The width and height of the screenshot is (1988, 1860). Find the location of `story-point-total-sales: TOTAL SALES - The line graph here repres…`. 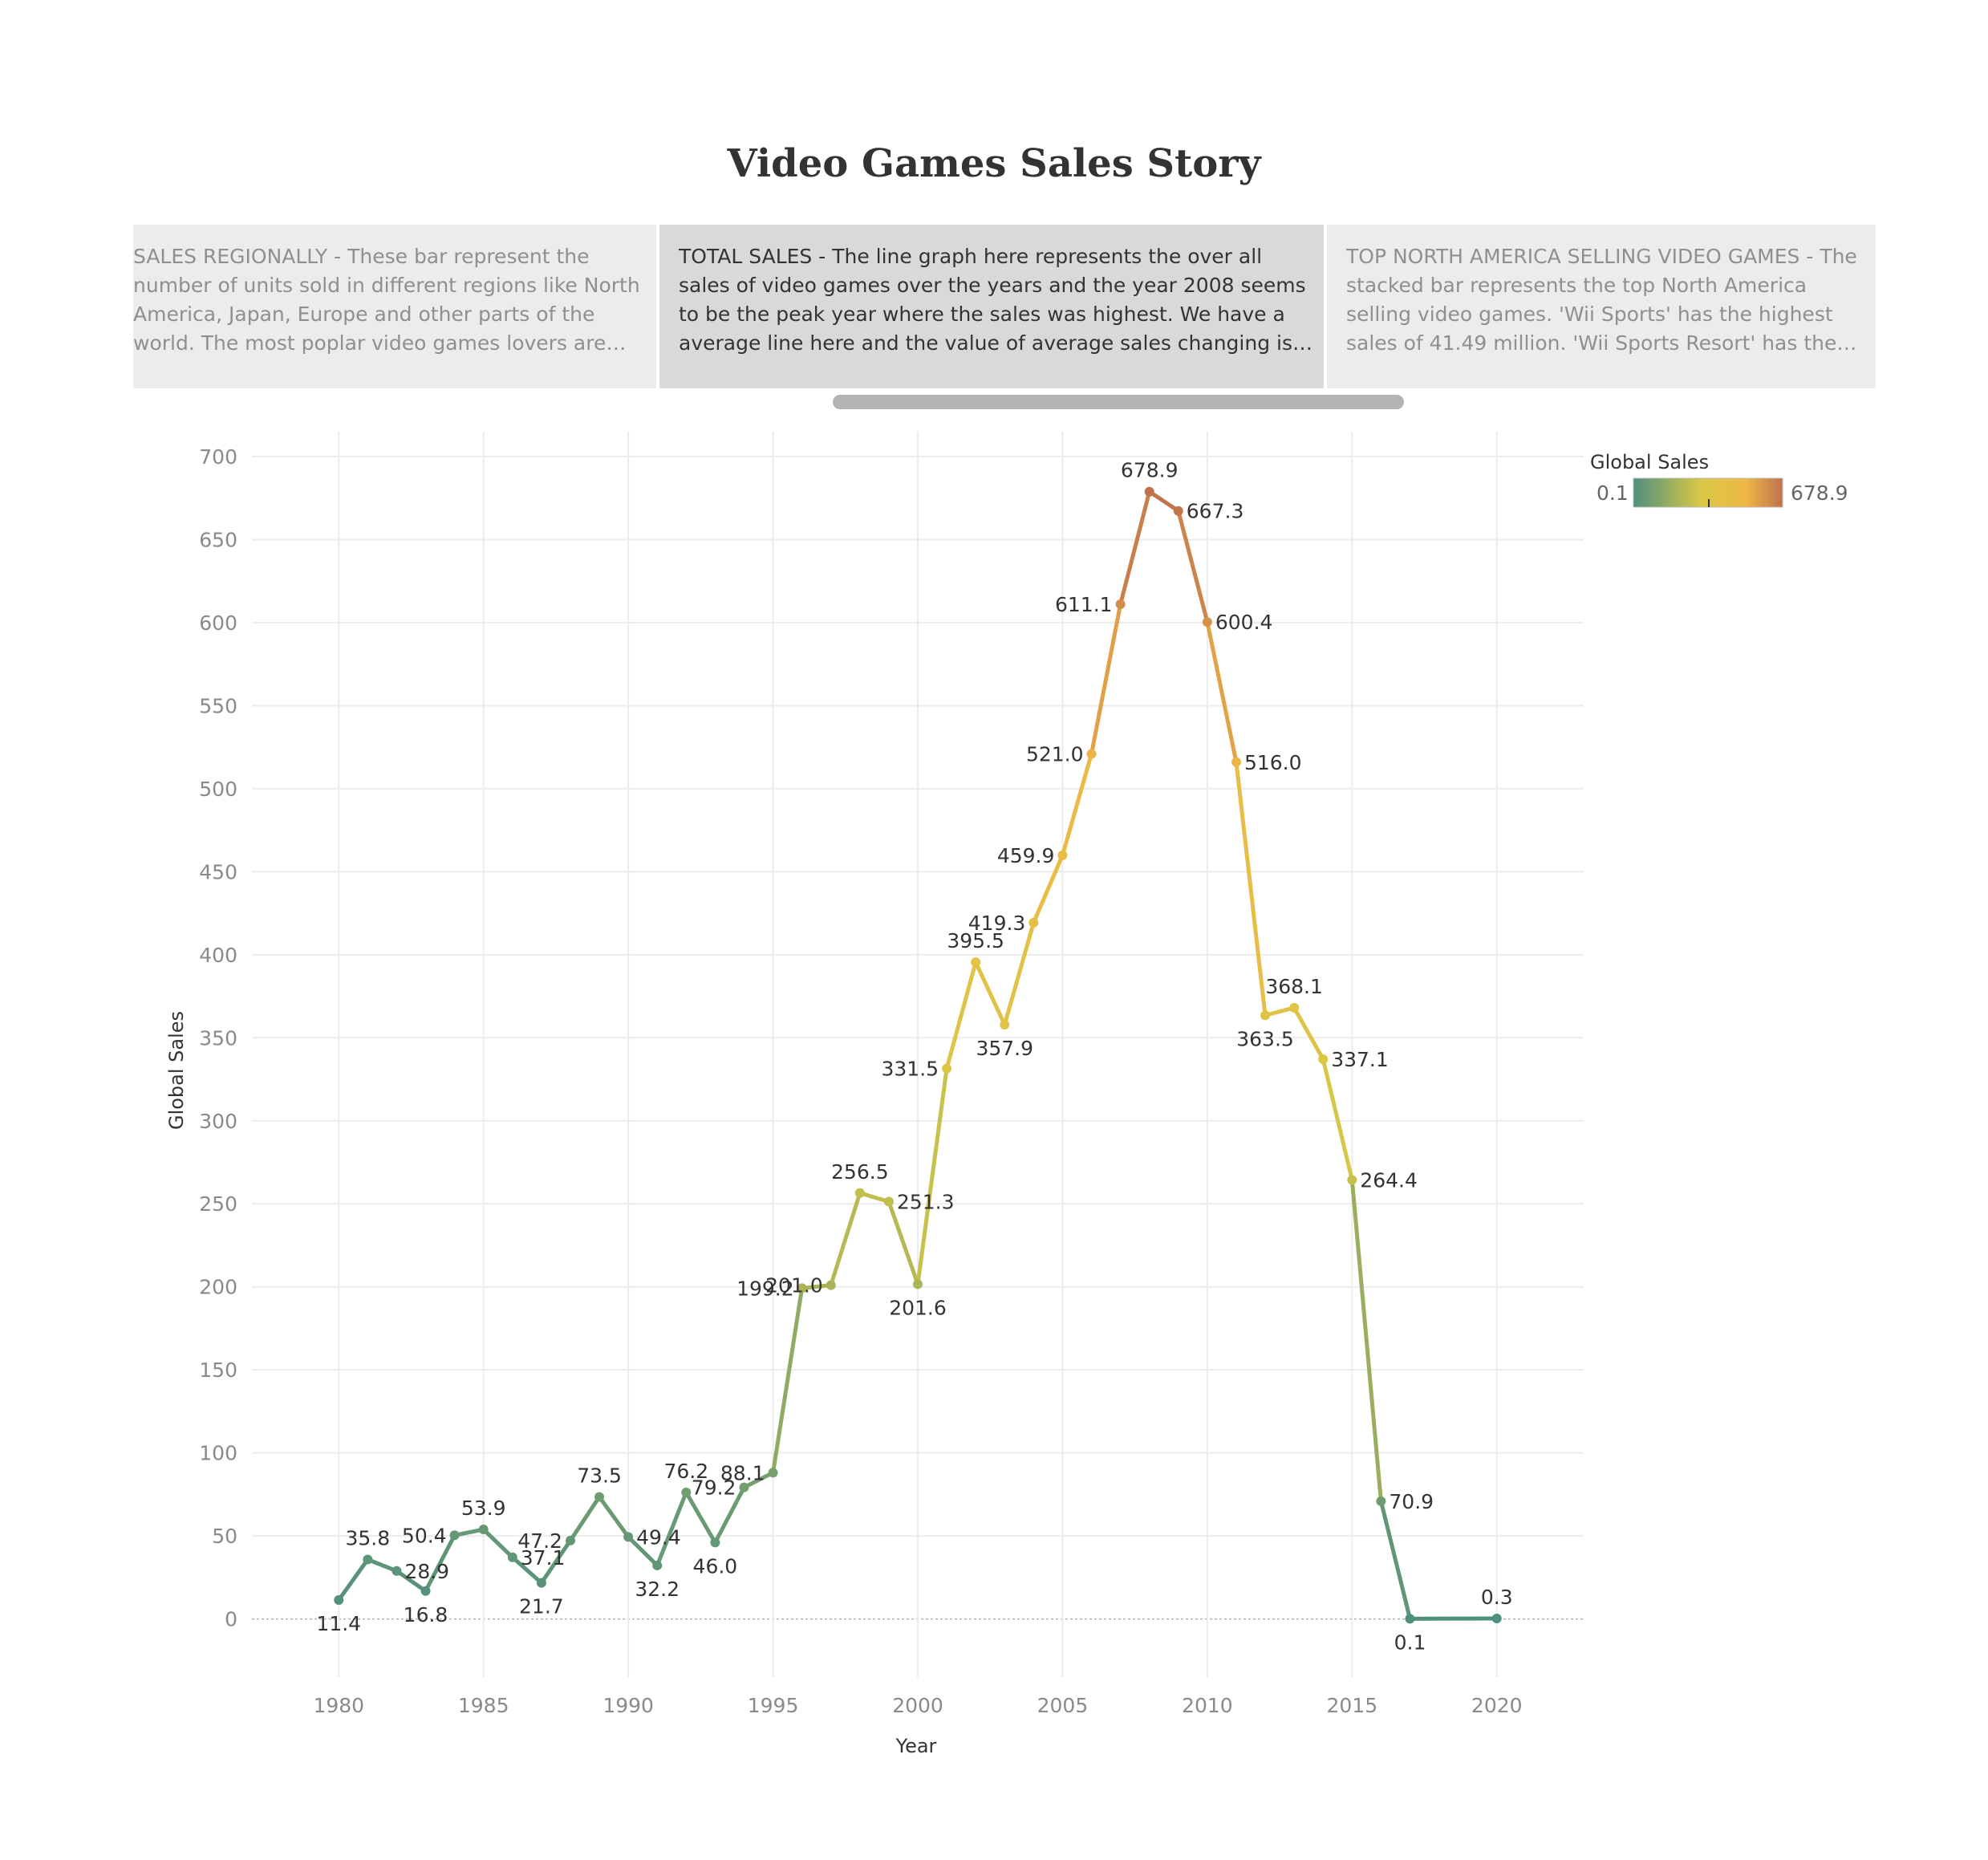

story-point-total-sales: TOTAL SALES - The line graph here repres… is located at coordinates (991, 307).